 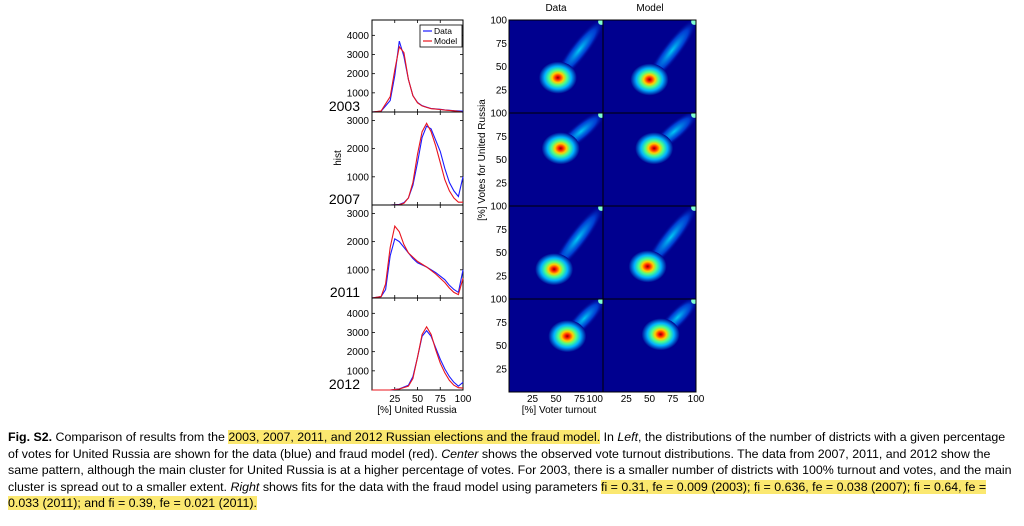 What do you see at coordinates (482, 160) in the screenshot?
I see `y-axis-label: [%] Votes for United Russia` at bounding box center [482, 160].